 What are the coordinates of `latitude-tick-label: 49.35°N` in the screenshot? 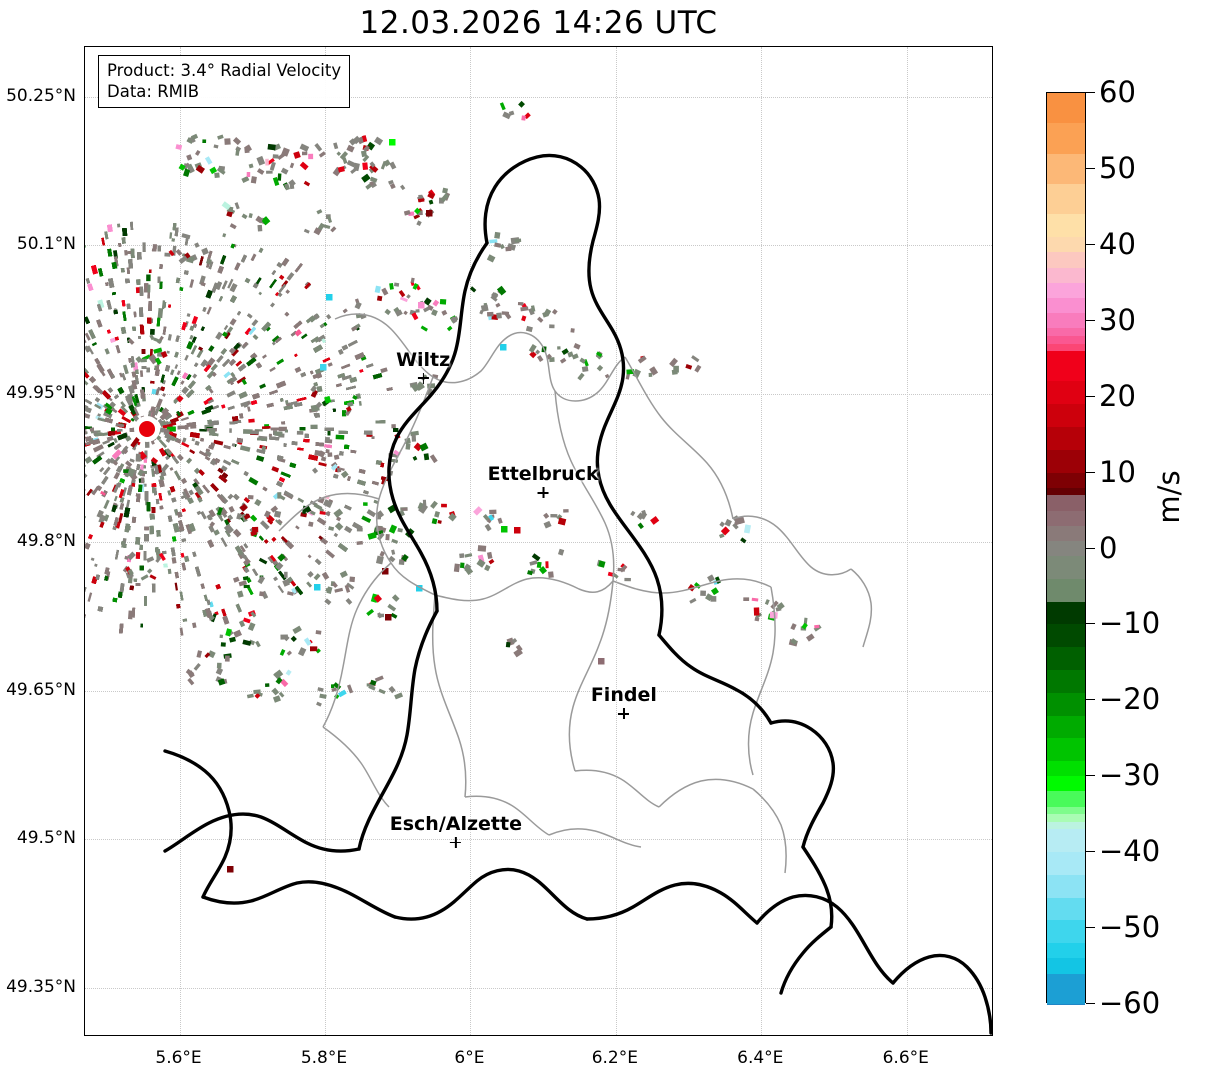 It's located at (41, 986).